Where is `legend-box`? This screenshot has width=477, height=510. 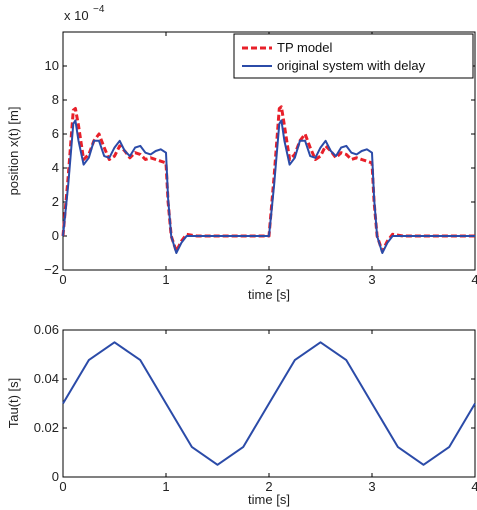
legend-box is located at coordinates (353, 56).